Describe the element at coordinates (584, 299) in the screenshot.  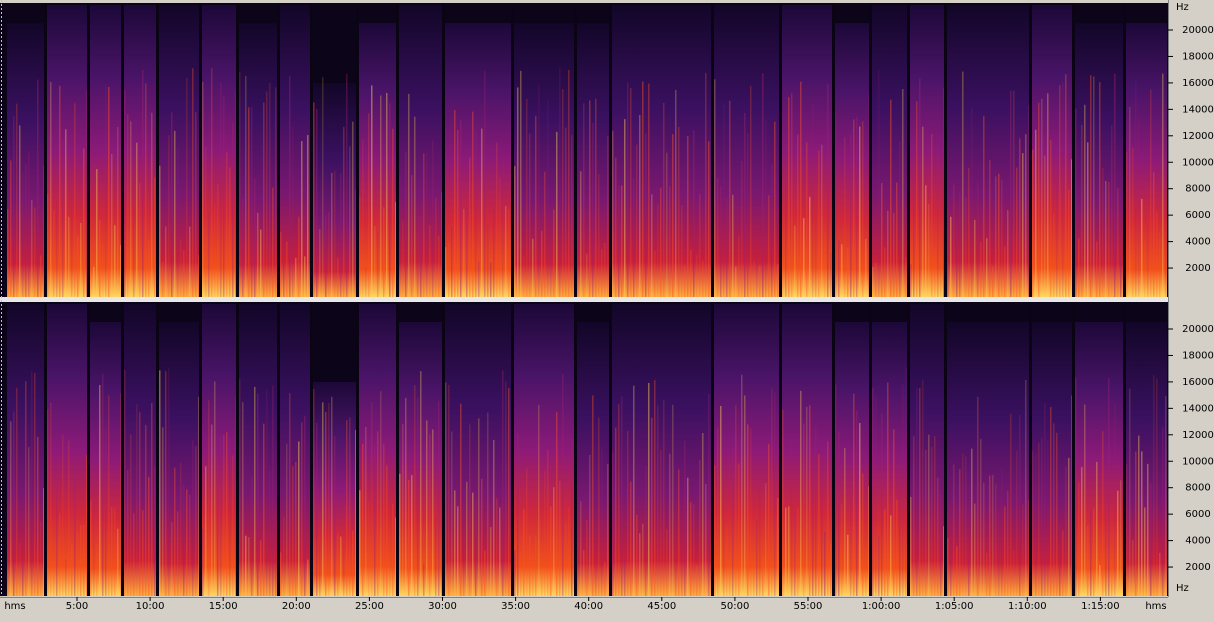
I see `channel-divider` at that location.